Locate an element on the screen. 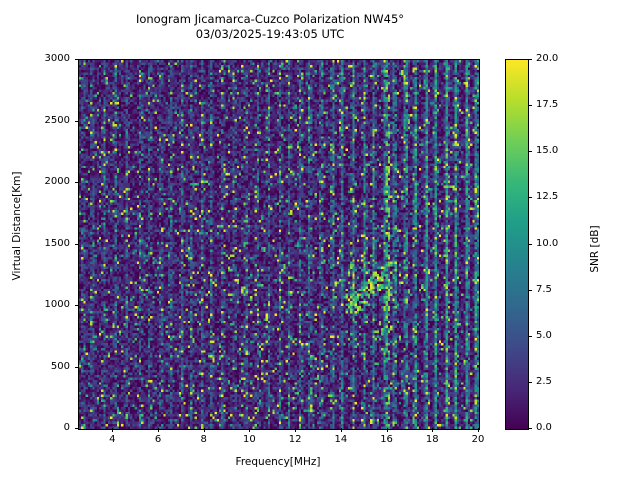 Image resolution: width=640 pixels, height=480 pixels. x-tick-label: 8 is located at coordinates (203, 439).